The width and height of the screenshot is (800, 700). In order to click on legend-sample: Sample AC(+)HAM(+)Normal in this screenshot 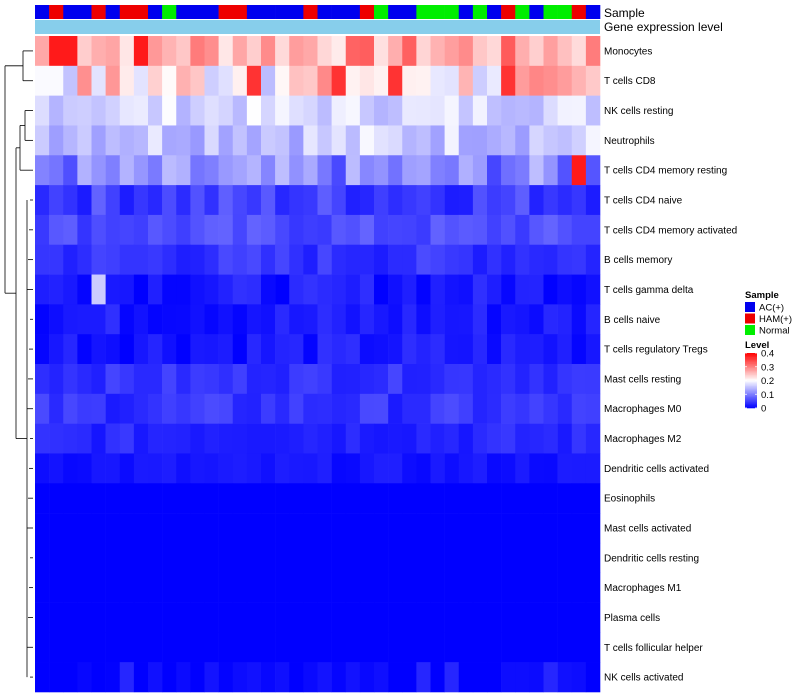, I will do `click(768, 313)`.